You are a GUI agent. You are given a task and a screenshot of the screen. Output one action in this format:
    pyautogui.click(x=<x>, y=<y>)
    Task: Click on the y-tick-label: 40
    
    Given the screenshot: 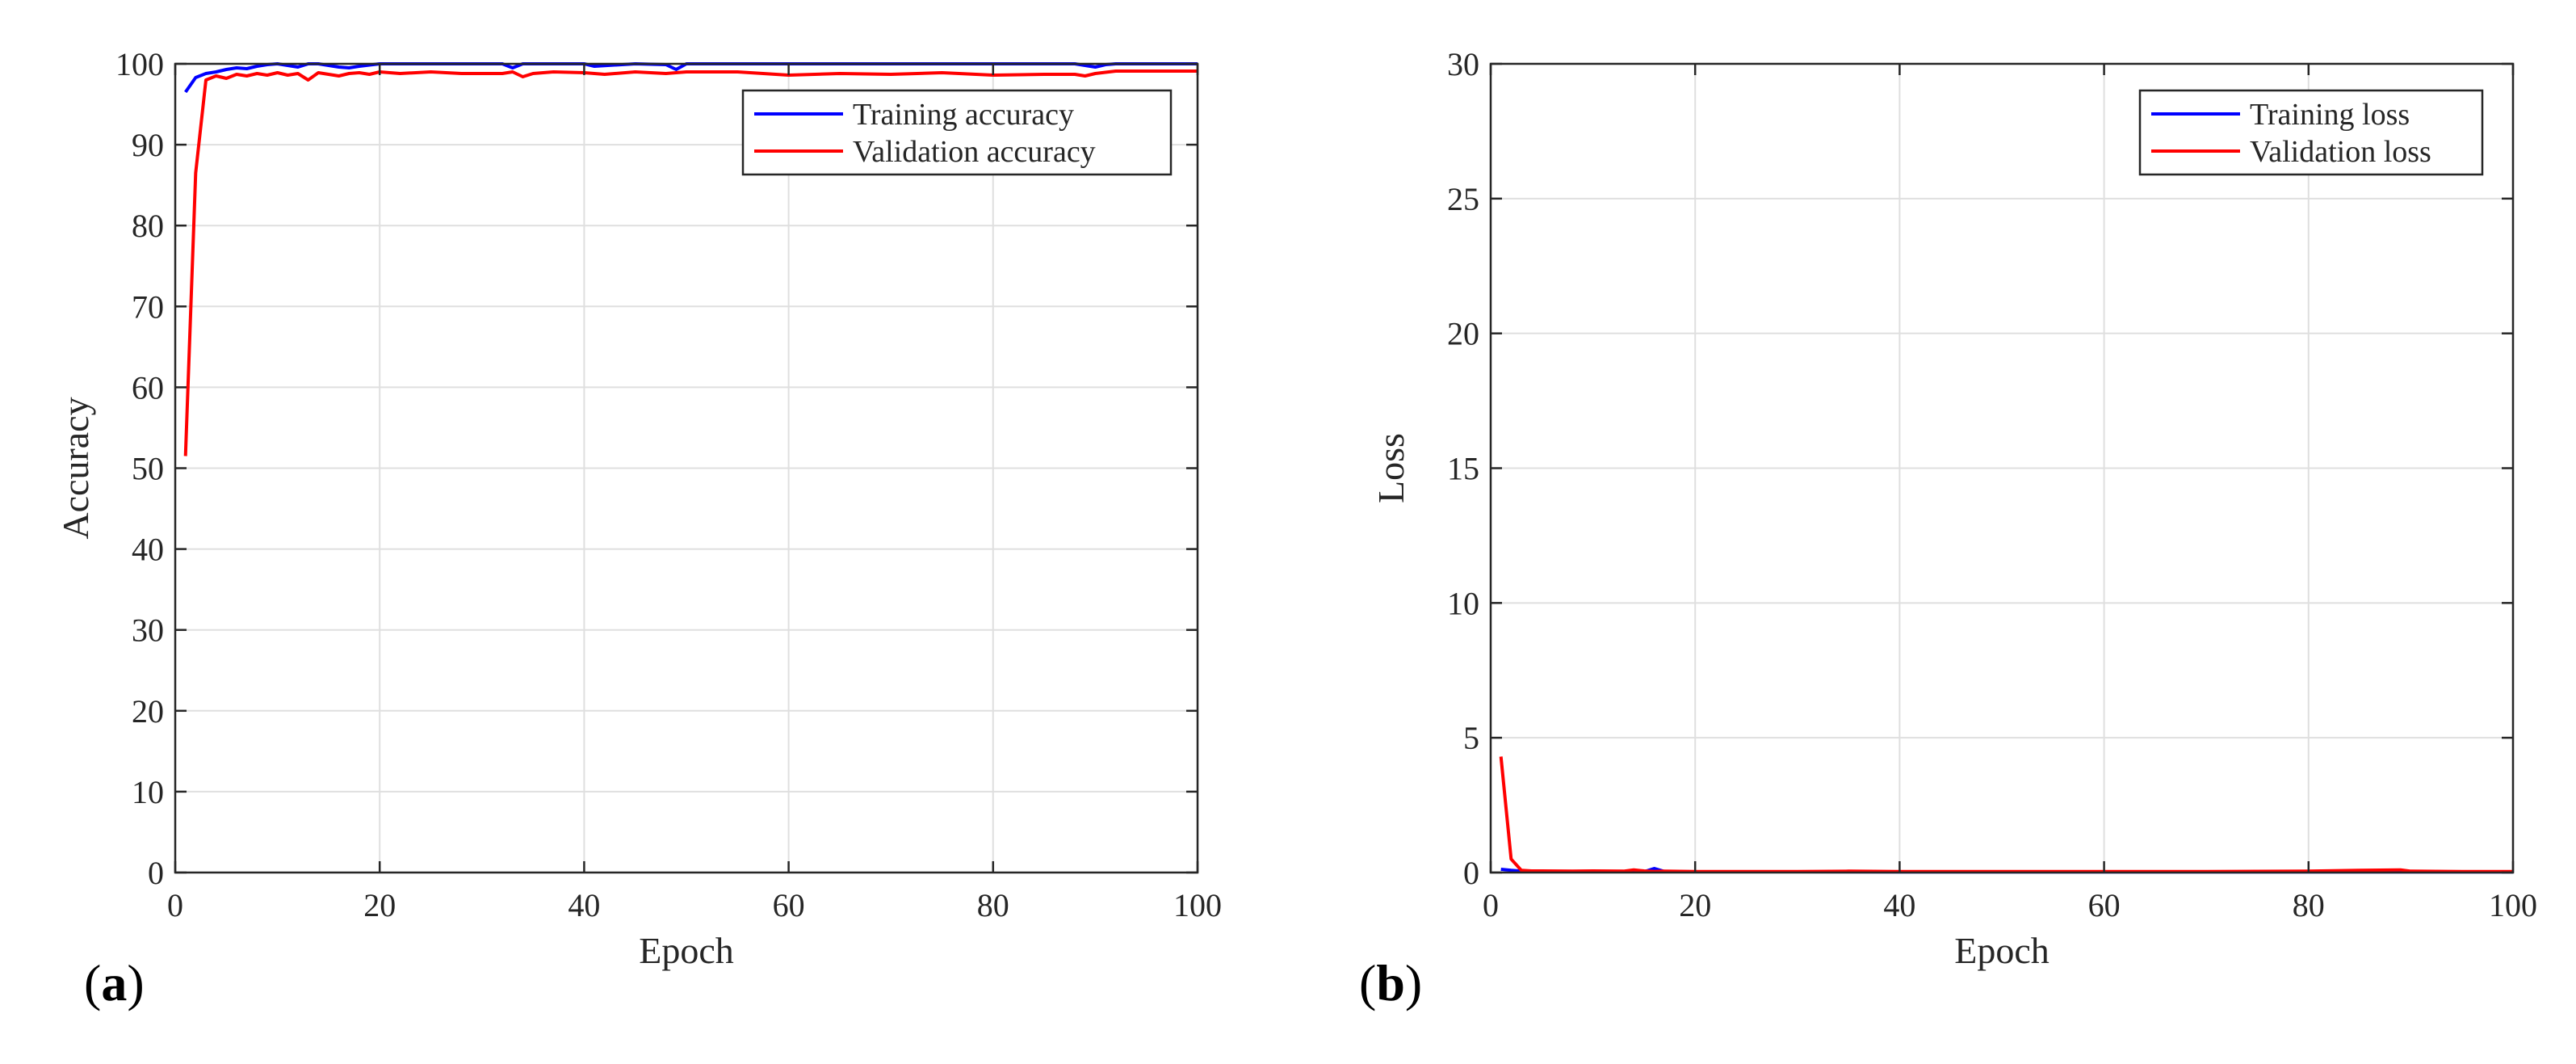 What is the action you would take?
    pyautogui.click(x=148, y=550)
    